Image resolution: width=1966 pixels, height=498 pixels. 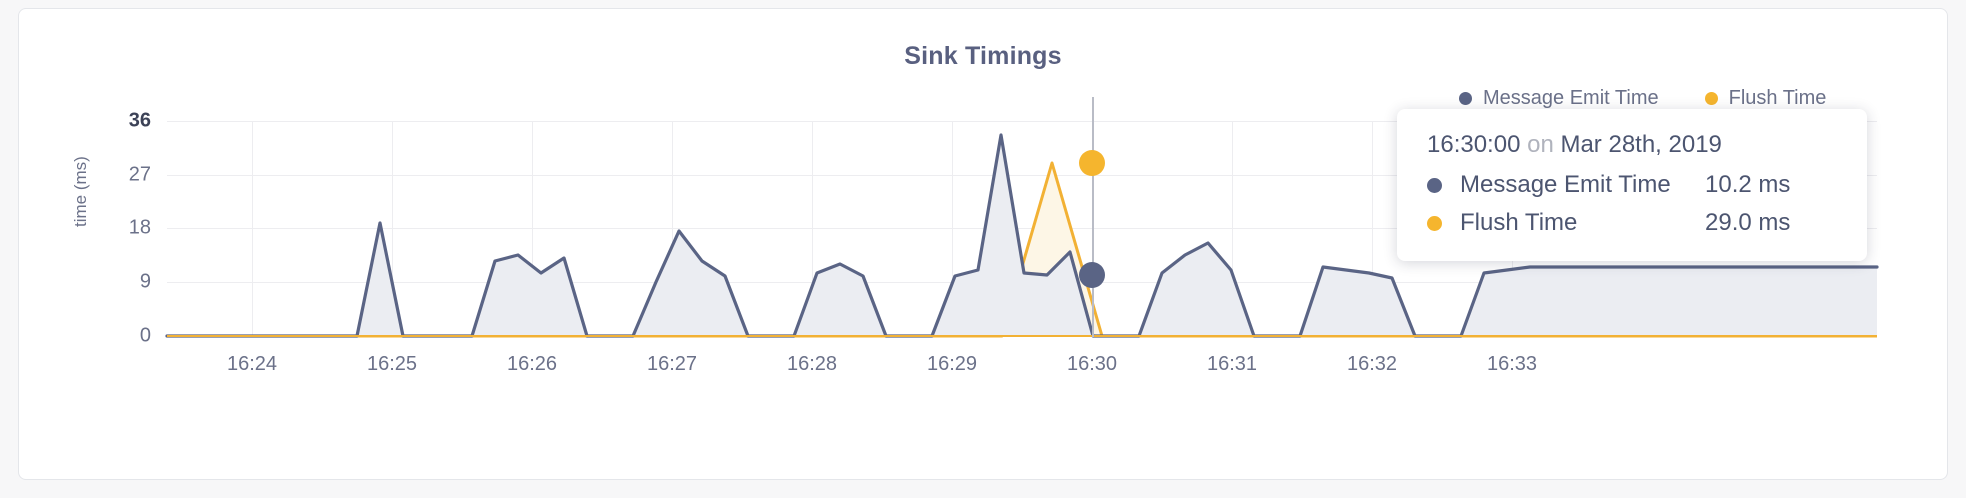 What do you see at coordinates (672, 364) in the screenshot?
I see `x-tick-1627: 16:27` at bounding box center [672, 364].